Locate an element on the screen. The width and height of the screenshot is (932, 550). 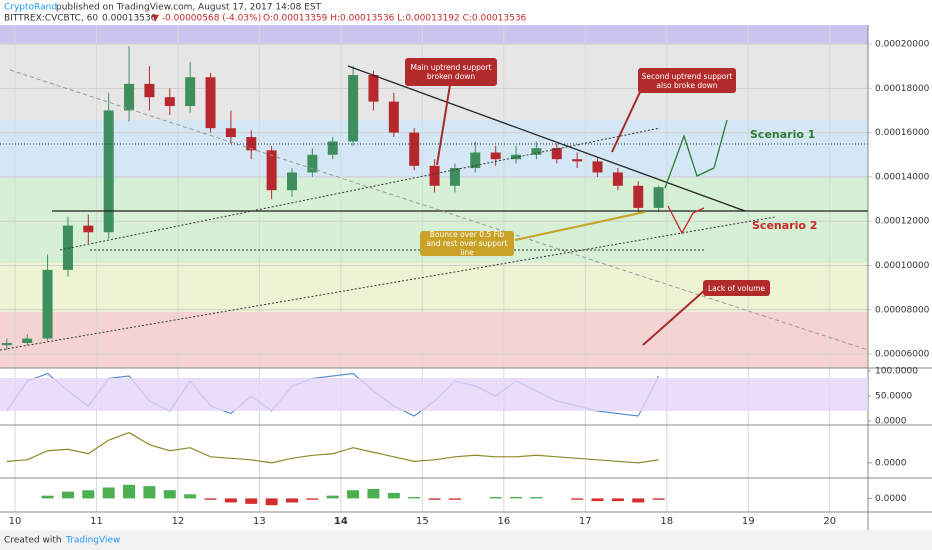
symbol: BITTREX:CVCBTC, 60 is located at coordinates (51, 19).